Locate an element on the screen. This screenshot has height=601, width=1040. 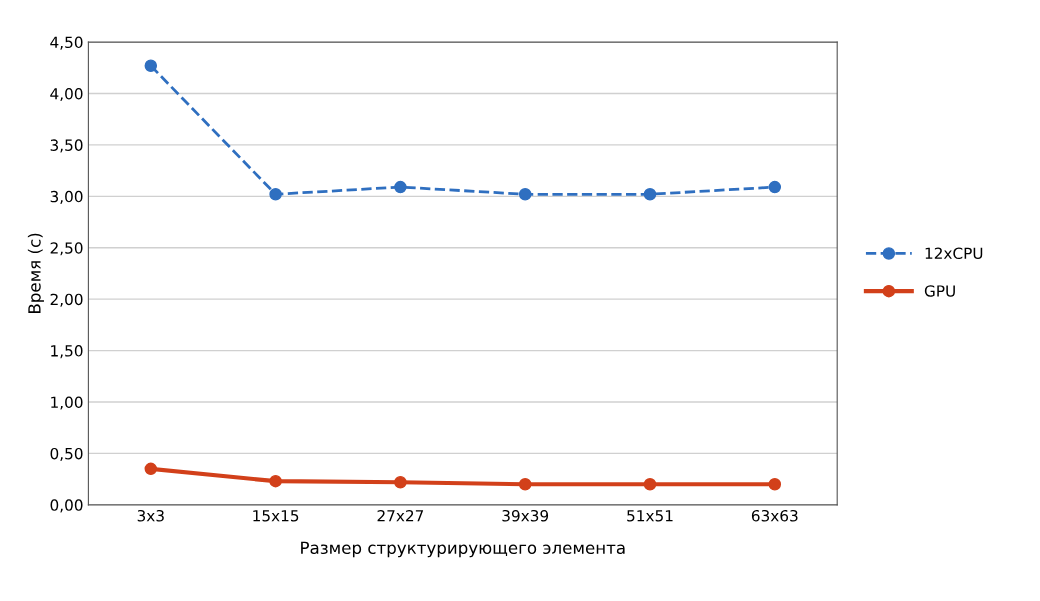
x-tick-label: 51x51 is located at coordinates (650, 516).